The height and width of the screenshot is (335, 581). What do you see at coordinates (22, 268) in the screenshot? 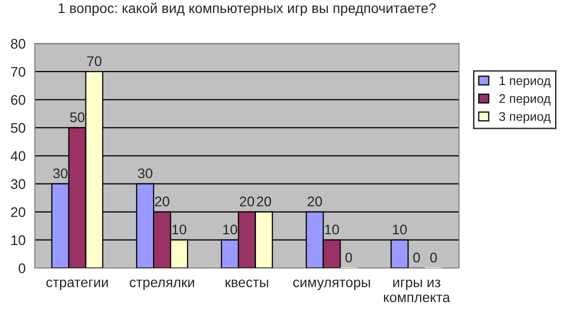
I see `y-tick-label: 0` at bounding box center [22, 268].